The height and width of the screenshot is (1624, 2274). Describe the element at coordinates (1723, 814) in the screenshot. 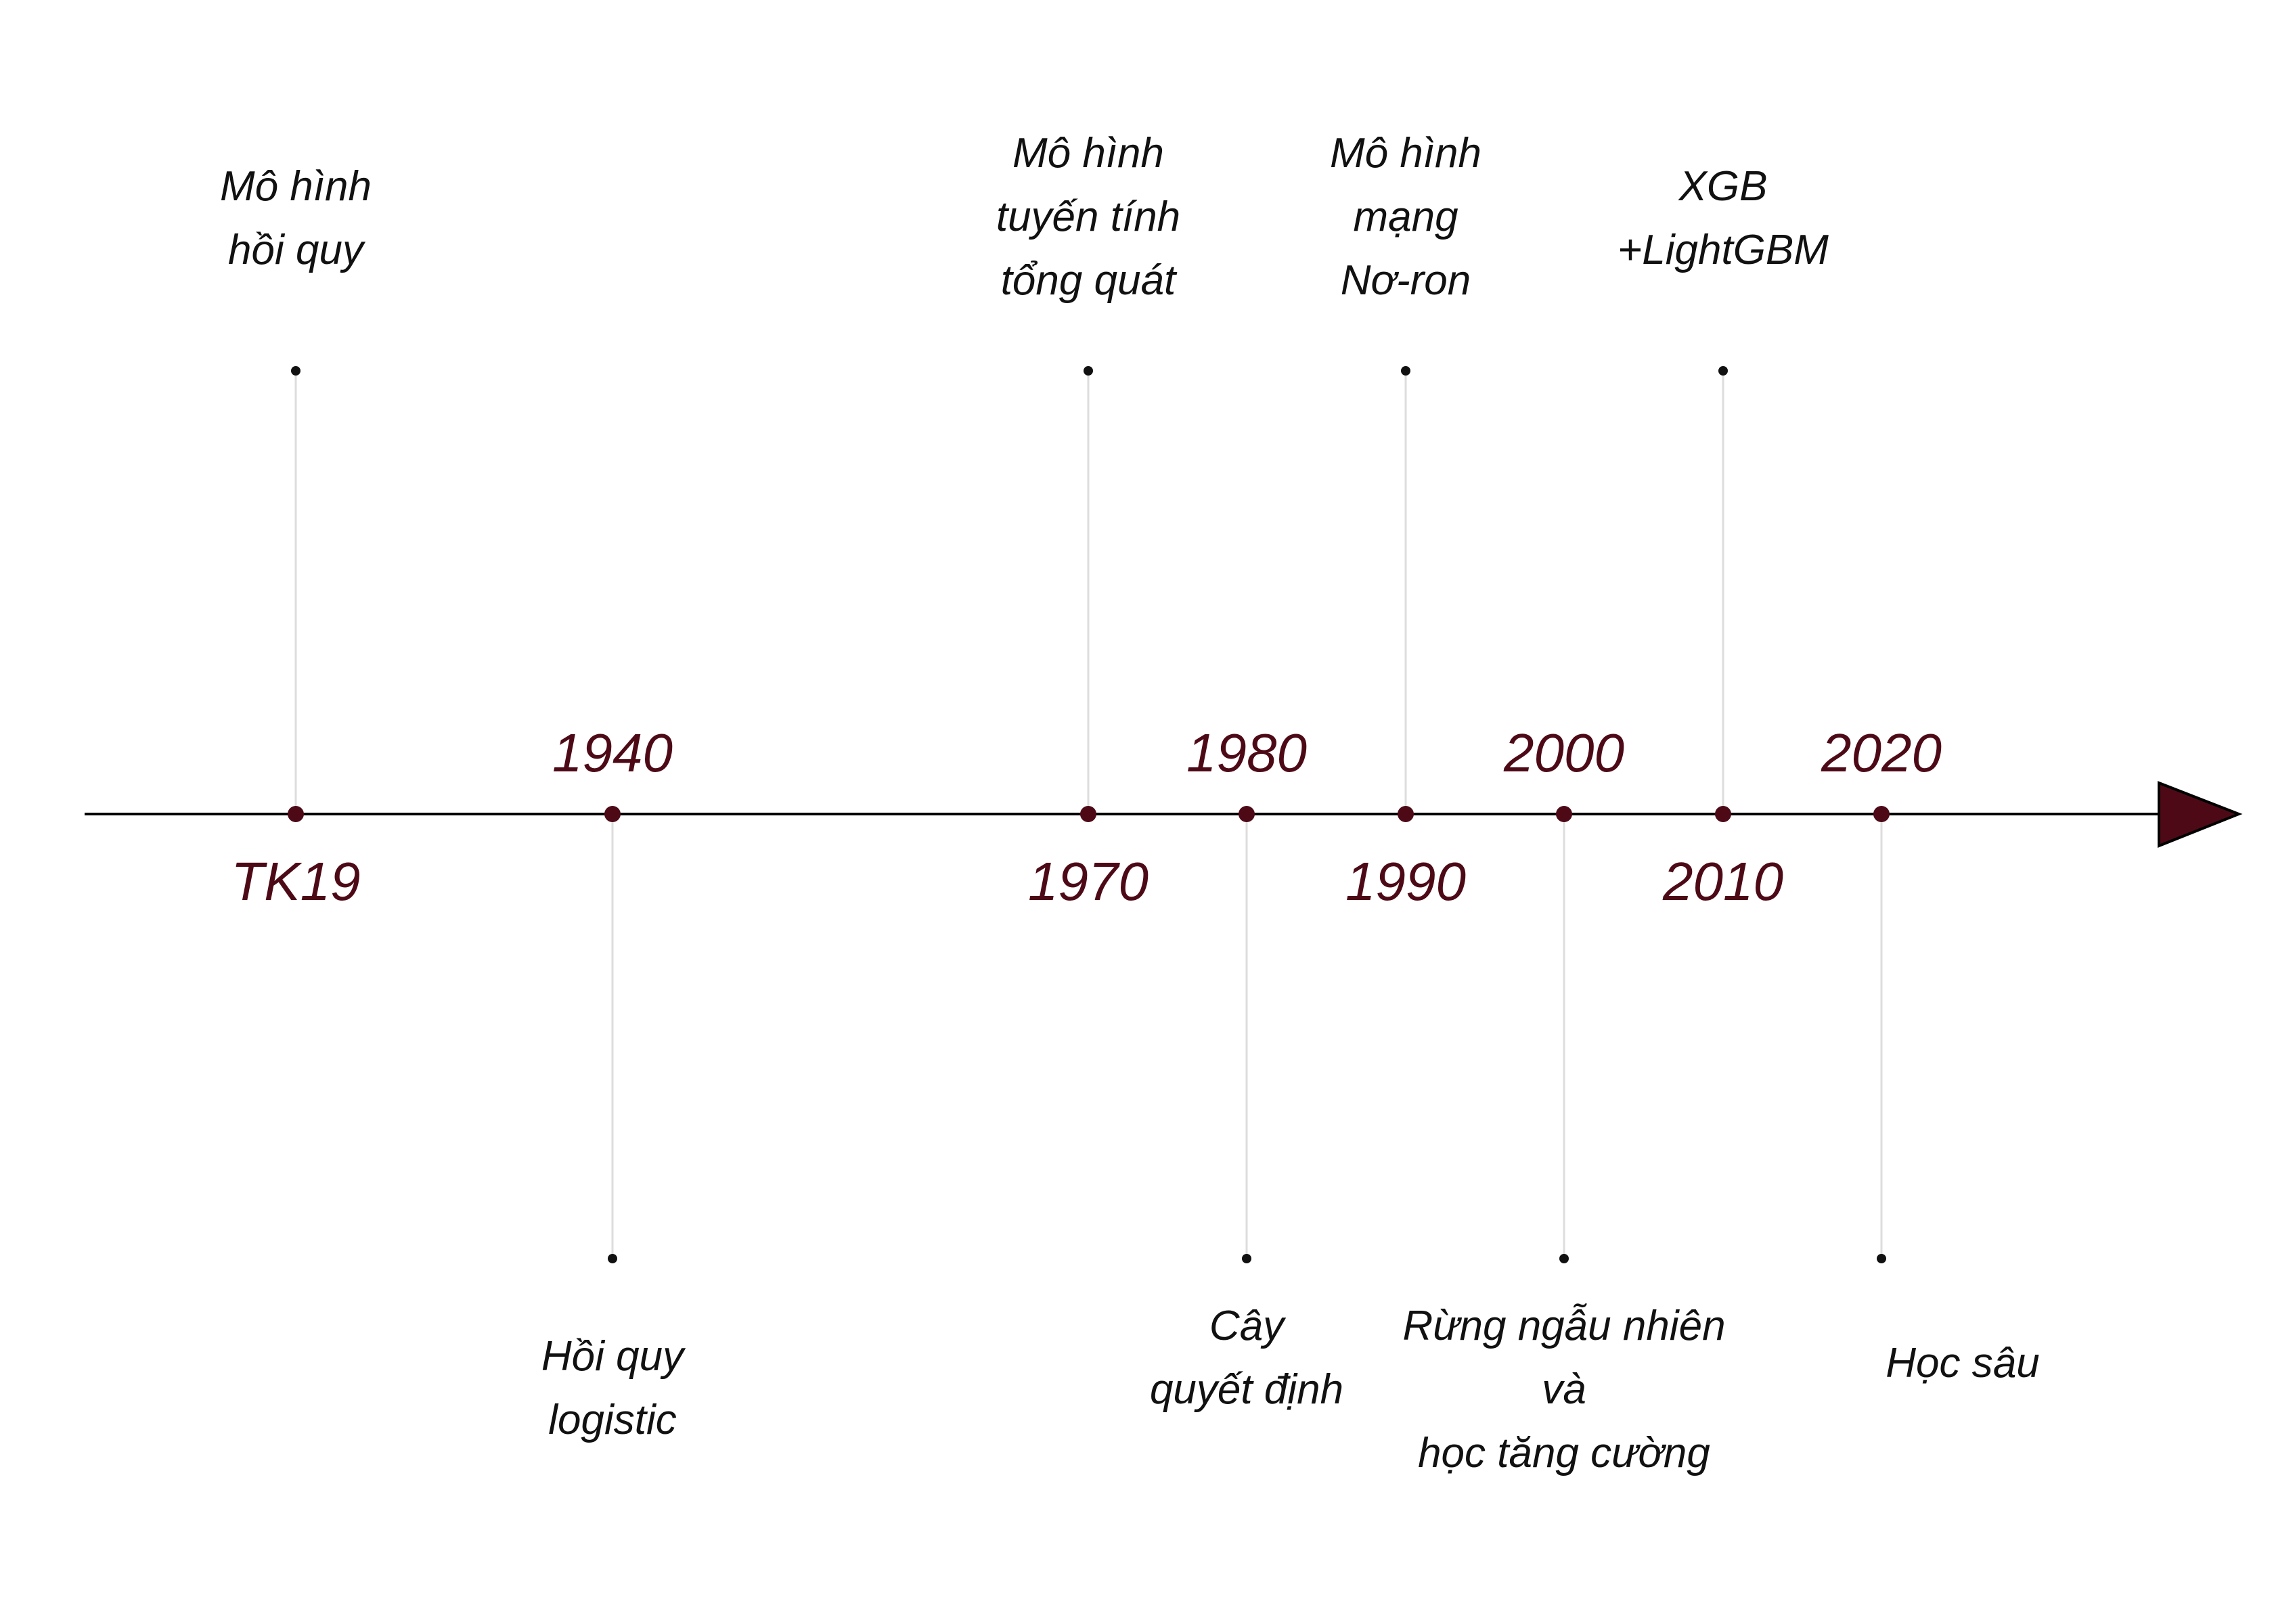

I see `tick-dot-2010` at that location.